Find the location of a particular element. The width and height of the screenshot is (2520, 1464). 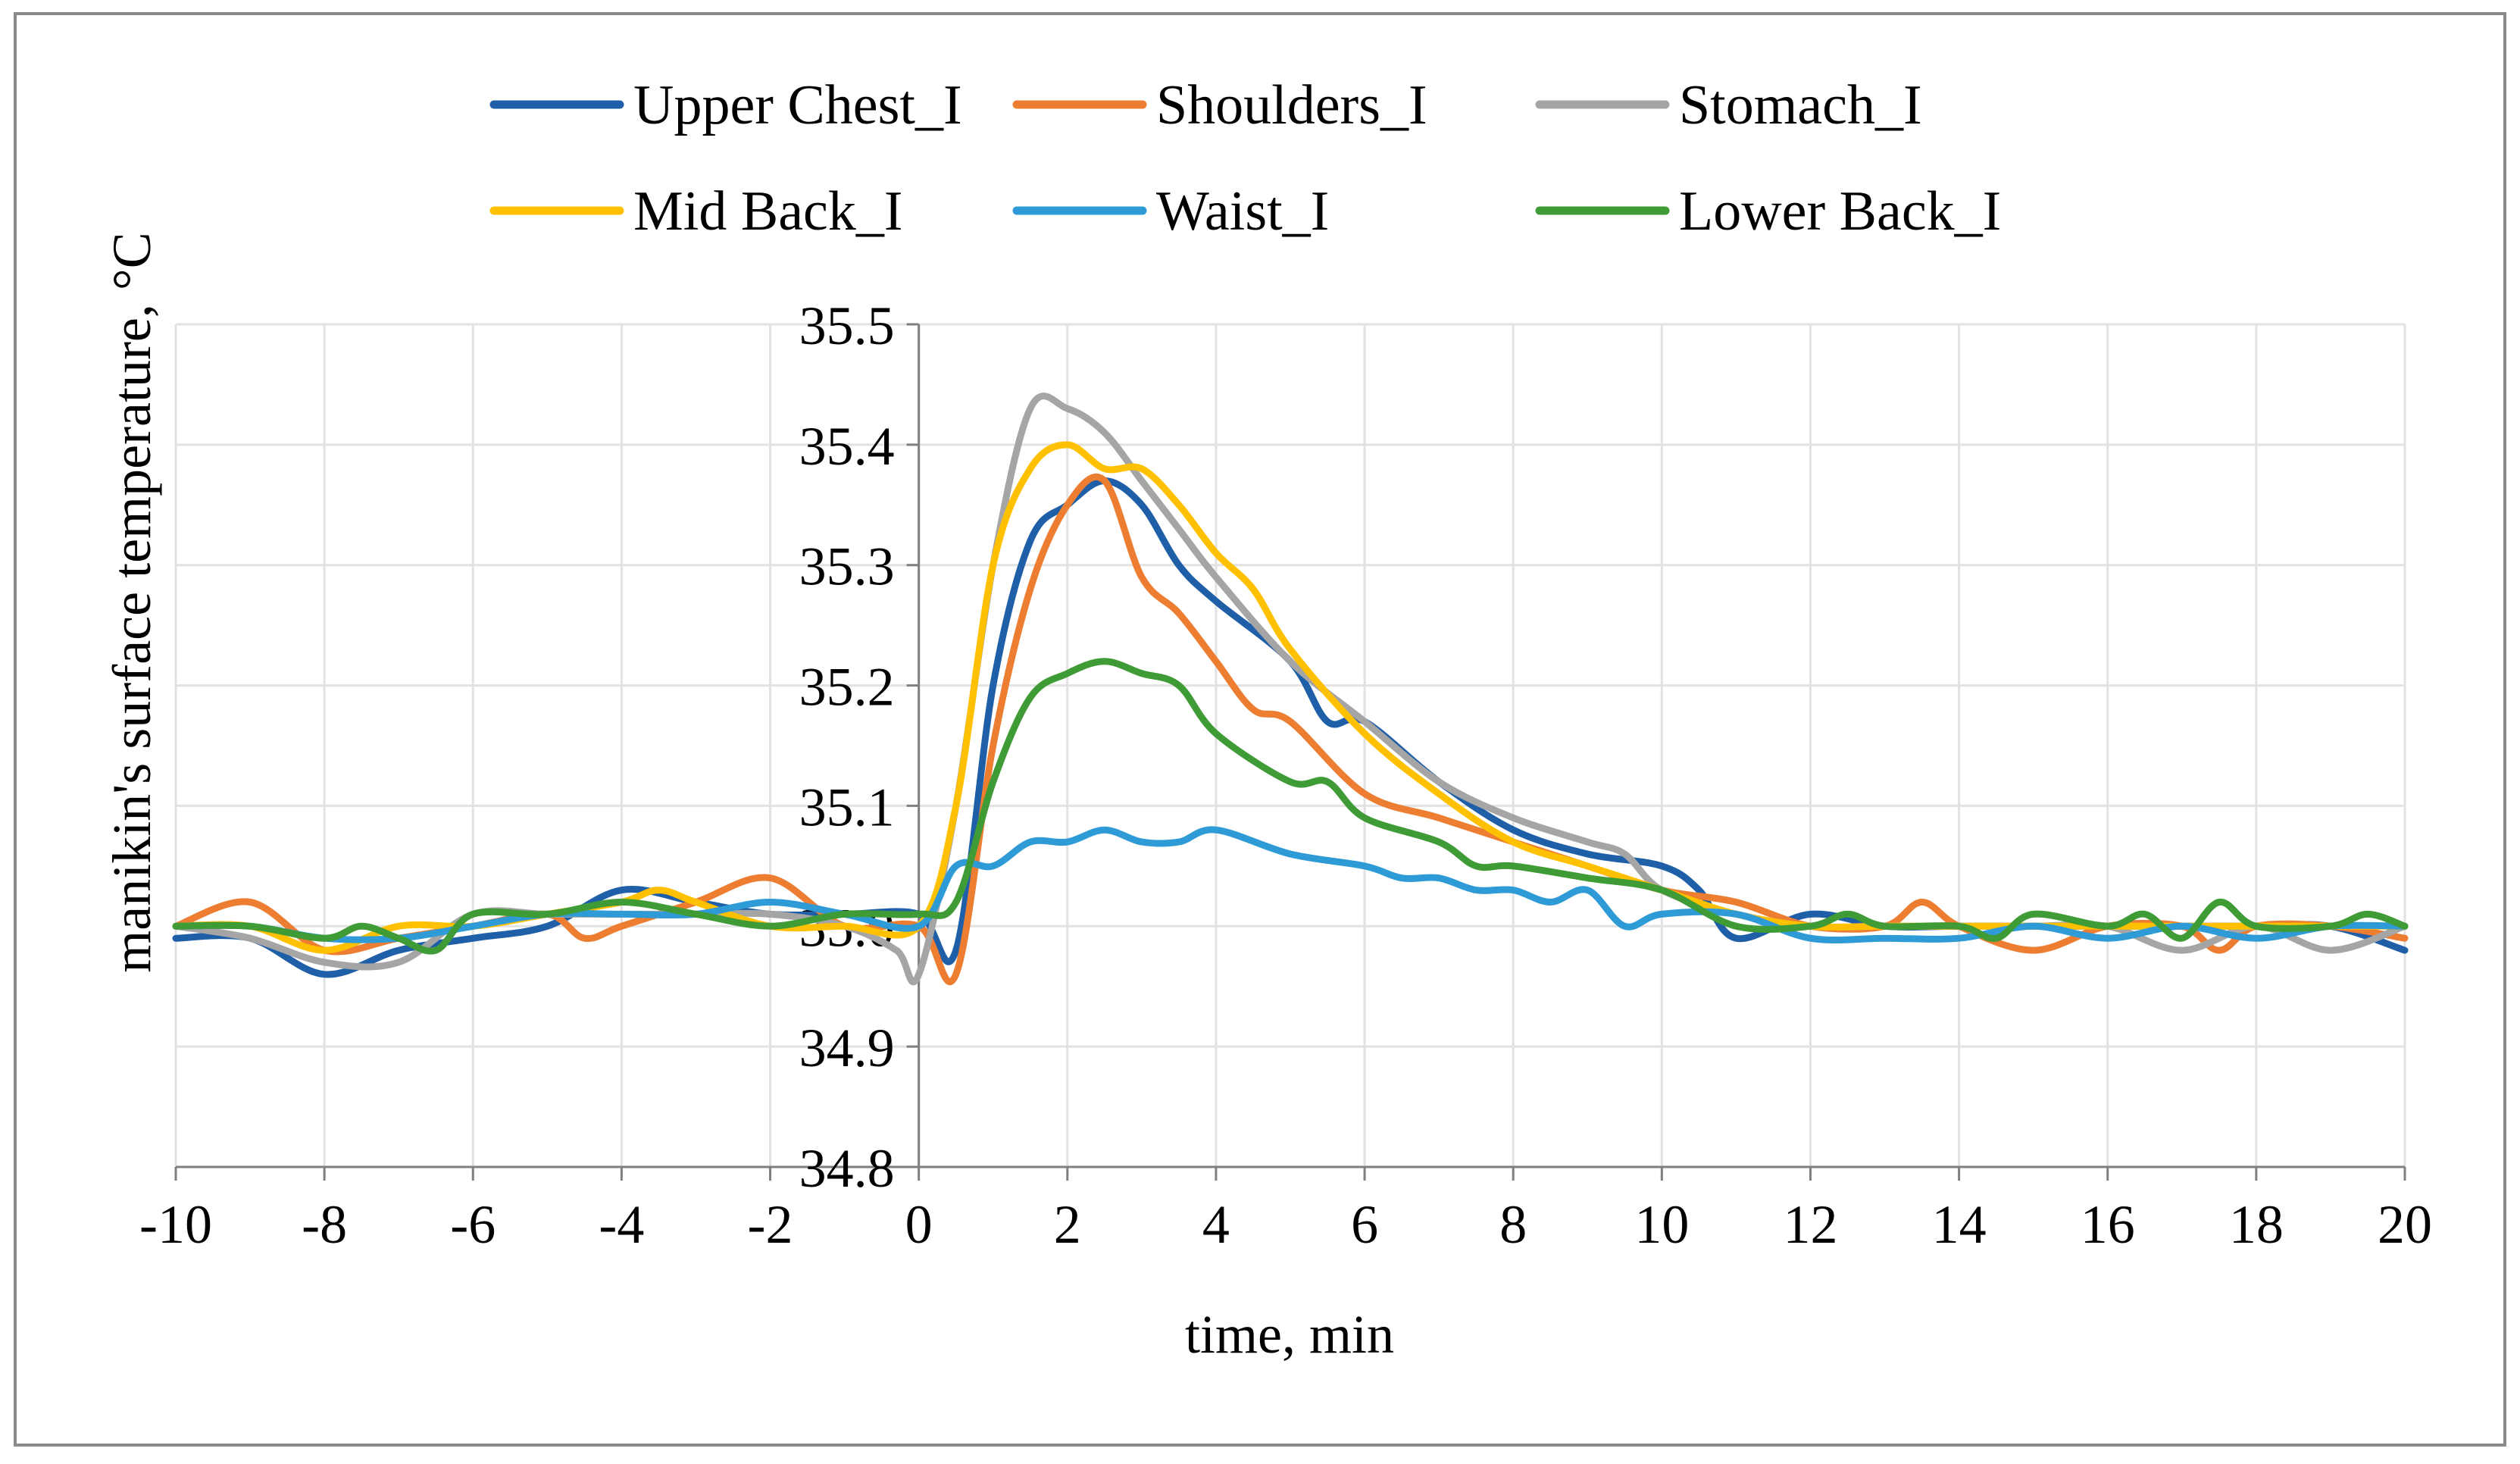

x-tick-label: 4 is located at coordinates (1216, 1224).